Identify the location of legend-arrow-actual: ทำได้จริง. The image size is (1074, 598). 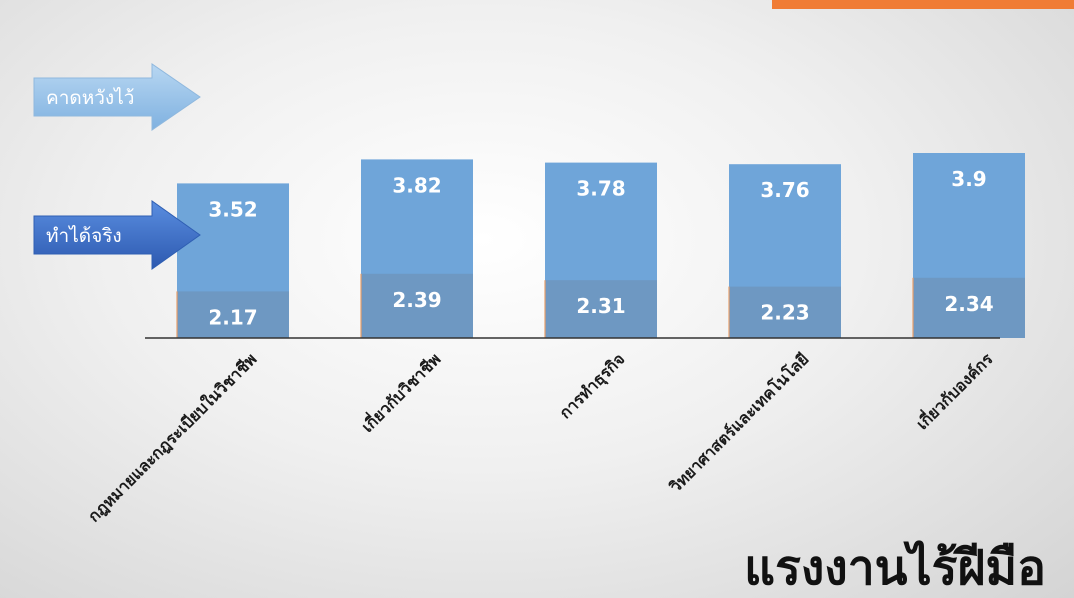
(117, 235).